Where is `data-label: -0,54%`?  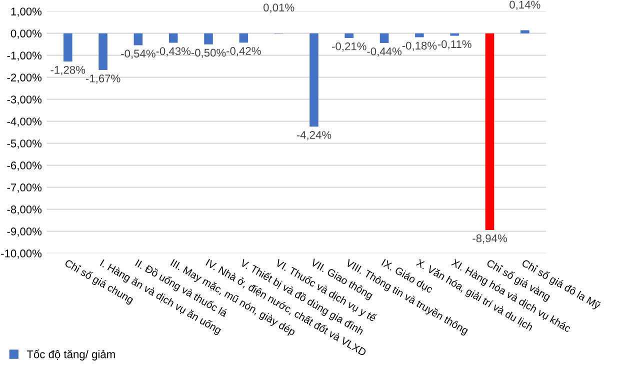
data-label: -0,54% is located at coordinates (138, 54).